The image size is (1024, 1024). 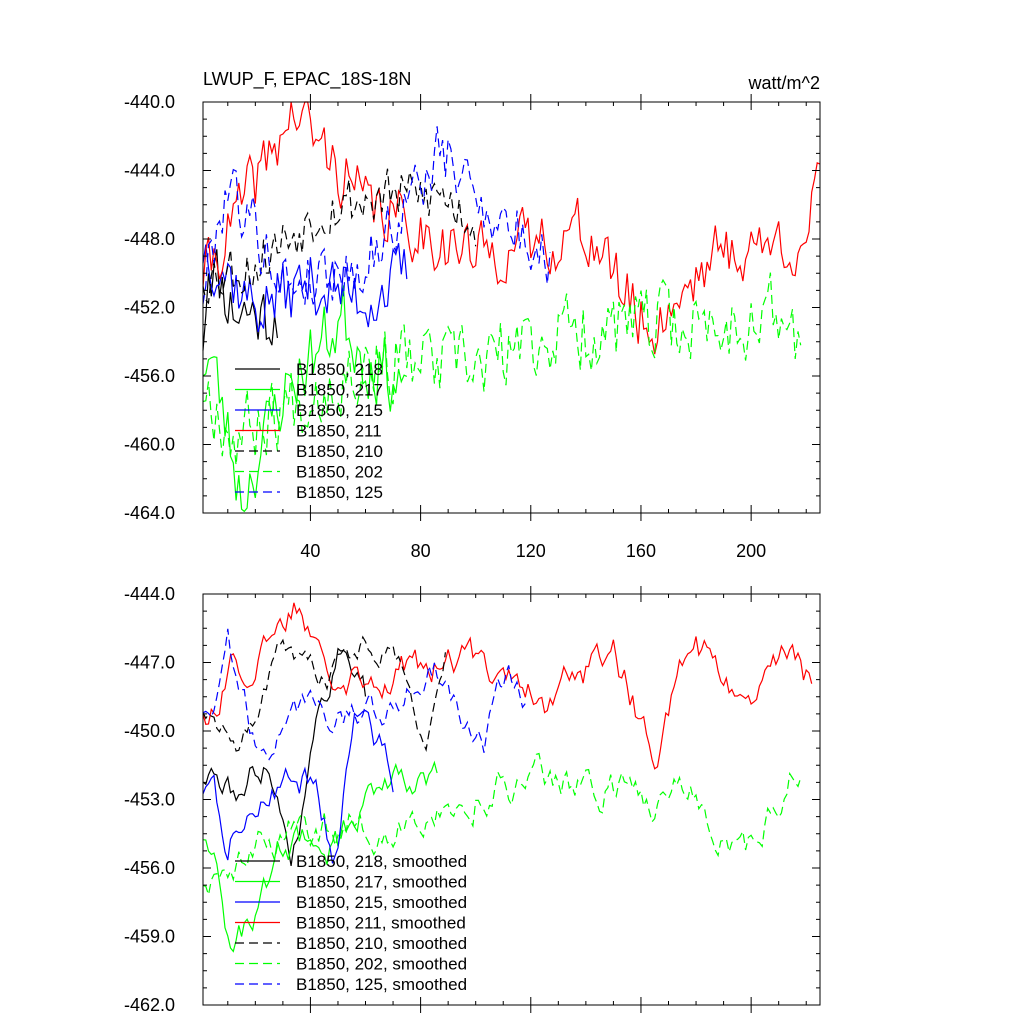 What do you see at coordinates (381, 964) in the screenshot?
I see `legend-label: B1850, 202, smoothed` at bounding box center [381, 964].